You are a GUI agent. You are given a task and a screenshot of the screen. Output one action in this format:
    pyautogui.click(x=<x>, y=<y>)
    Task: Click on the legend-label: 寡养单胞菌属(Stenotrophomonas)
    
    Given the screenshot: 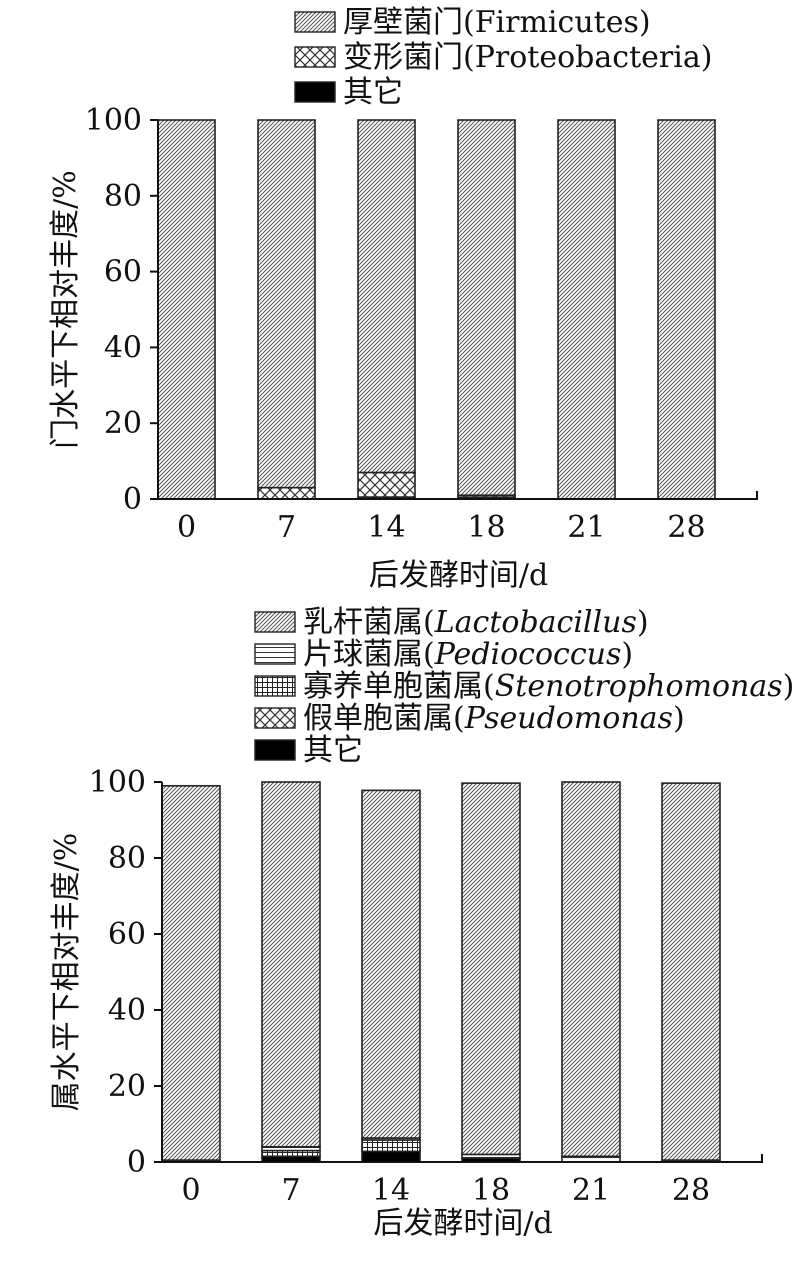 What is the action you would take?
    pyautogui.click(x=548, y=686)
    